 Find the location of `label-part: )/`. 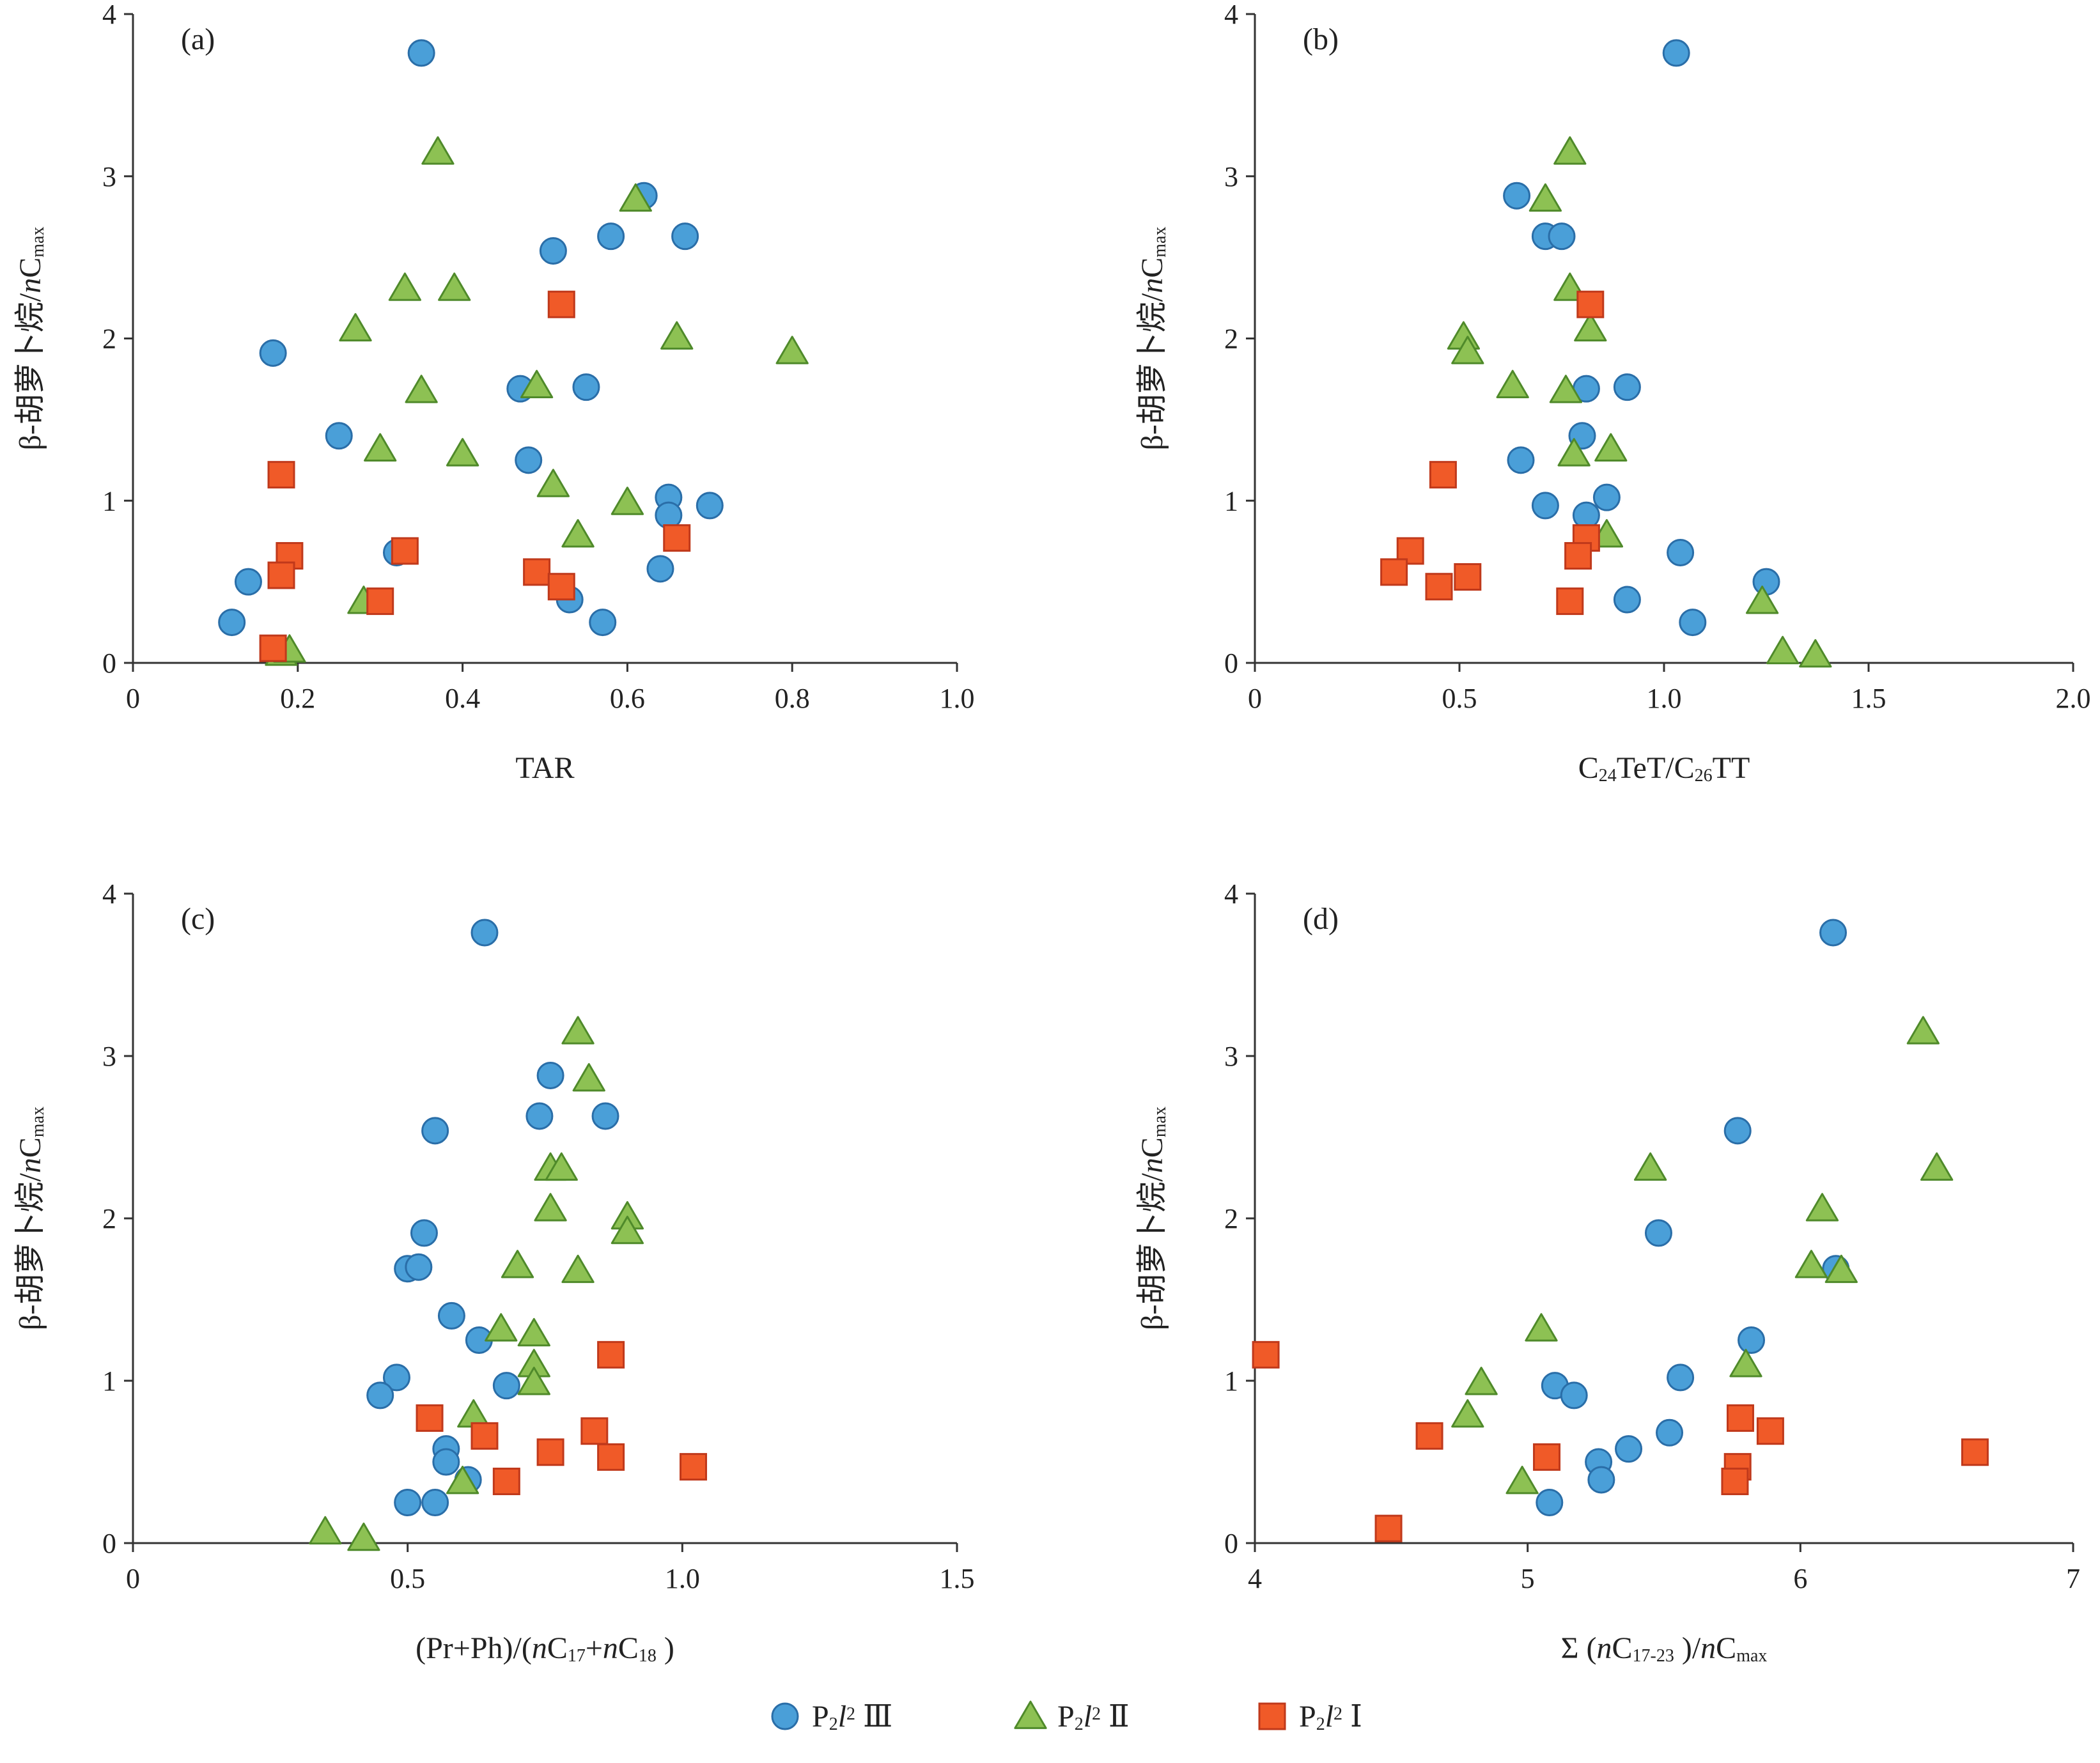

label-part: )/ is located at coordinates (1687, 1648).